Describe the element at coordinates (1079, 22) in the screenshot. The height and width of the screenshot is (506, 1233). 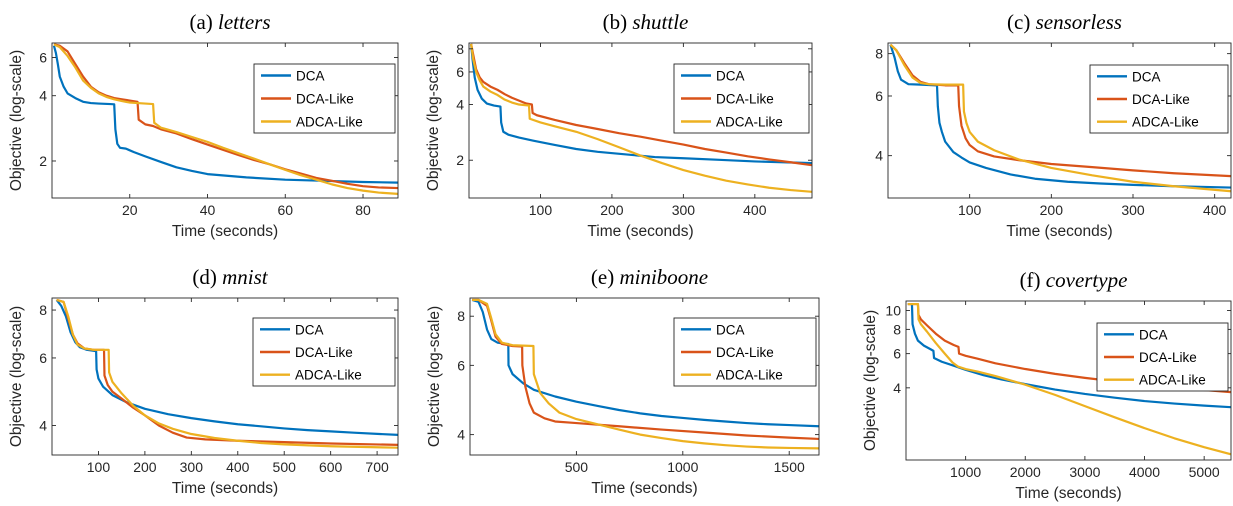
I see `chart-title-name: sensorless` at that location.